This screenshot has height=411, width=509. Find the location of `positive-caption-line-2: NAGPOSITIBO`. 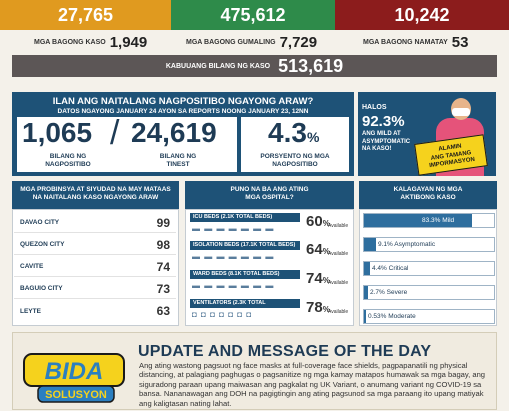

positive-caption-line-2: NAGPOSITIBO is located at coordinates (68, 164).